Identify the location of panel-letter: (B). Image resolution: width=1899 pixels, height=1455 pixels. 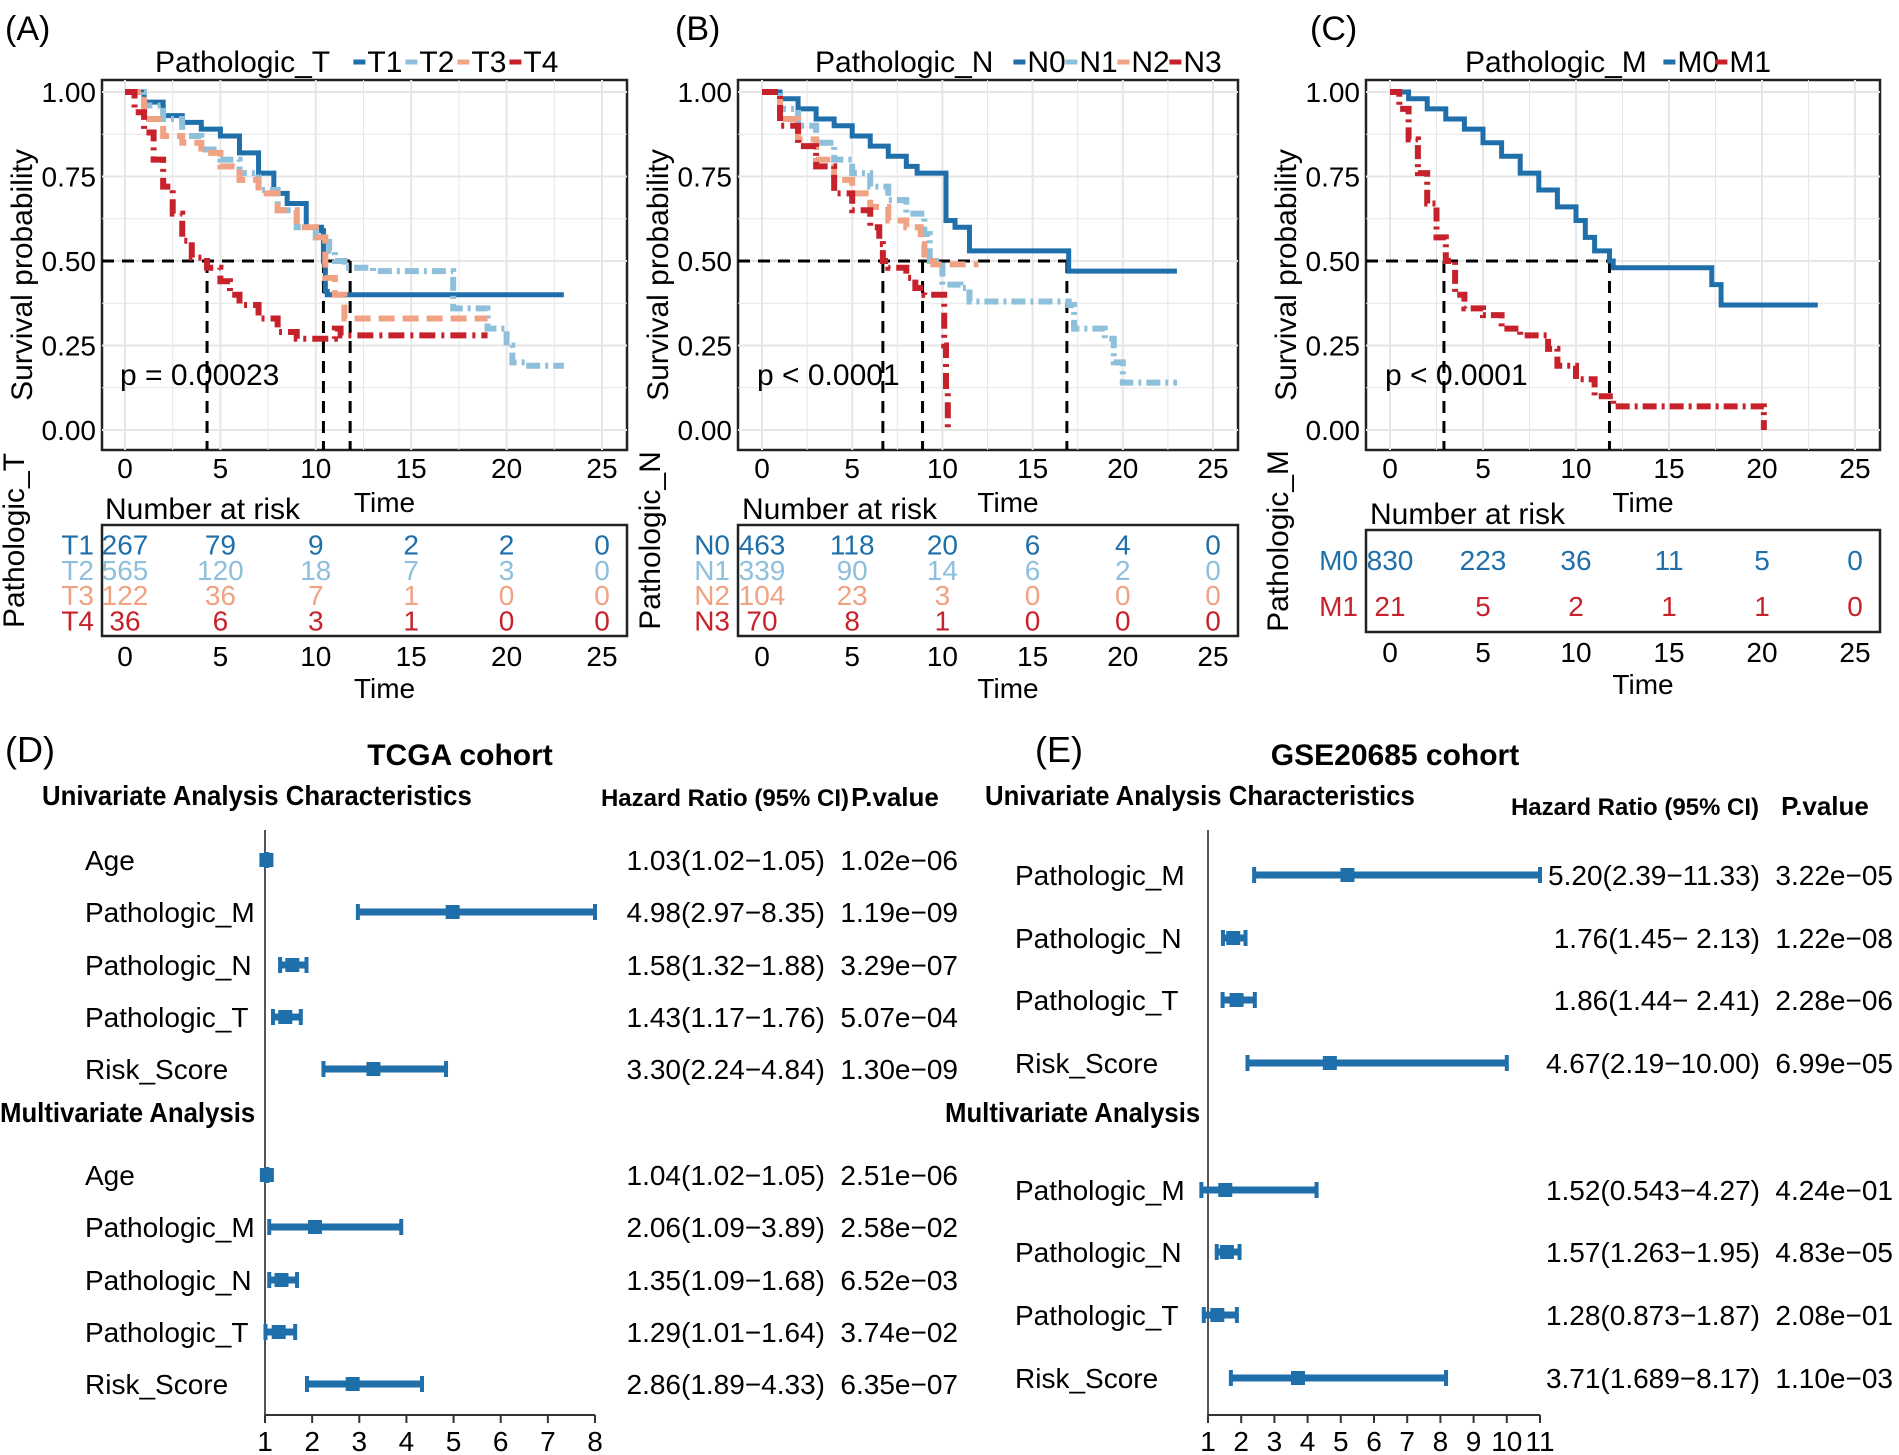
(697, 29).